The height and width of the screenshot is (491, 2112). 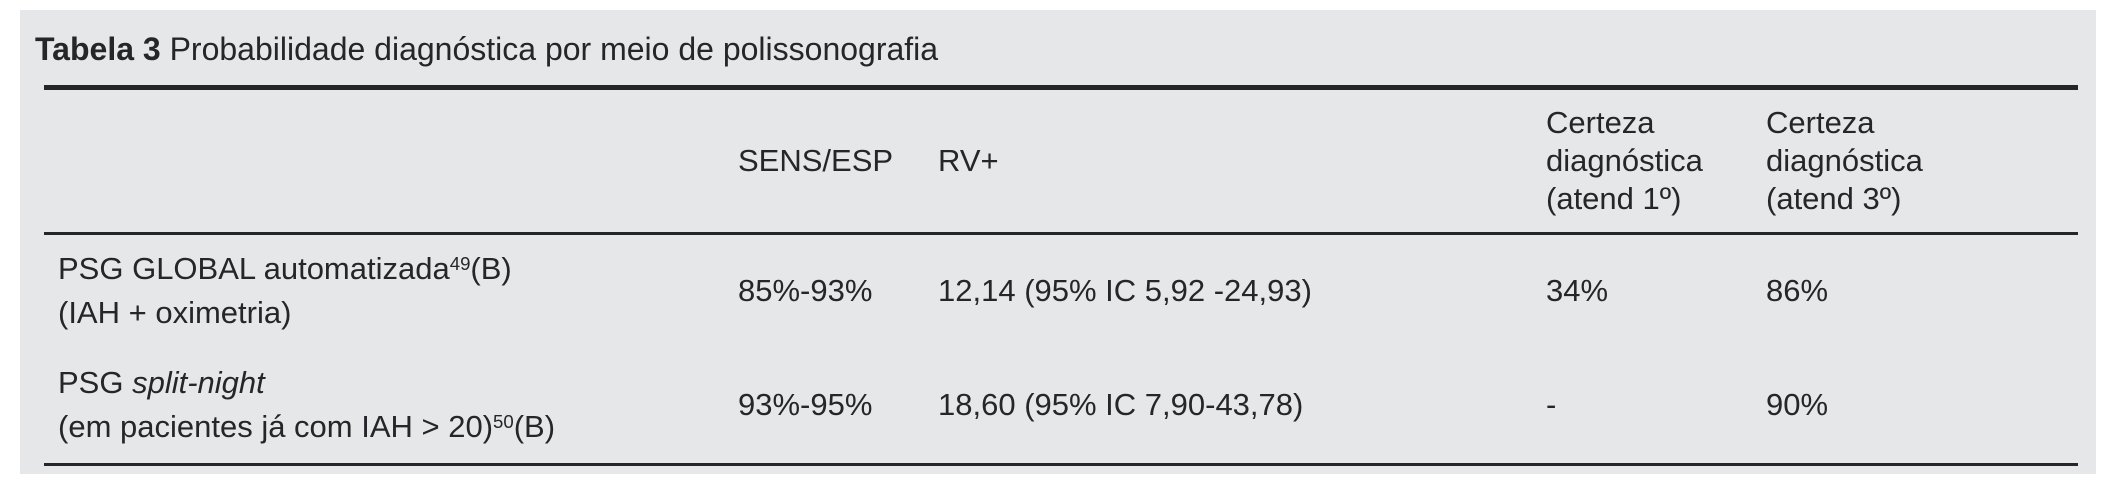 What do you see at coordinates (838, 161) in the screenshot?
I see `col-header-sens-esp: SENS/ESP` at bounding box center [838, 161].